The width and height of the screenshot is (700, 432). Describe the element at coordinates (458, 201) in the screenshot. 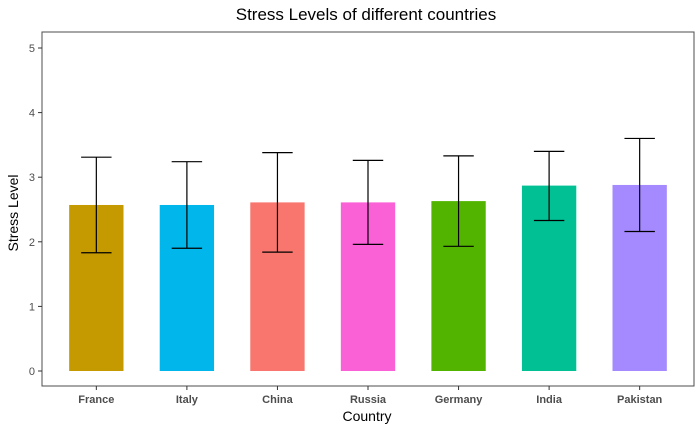

I see `error-bar-germany` at that location.